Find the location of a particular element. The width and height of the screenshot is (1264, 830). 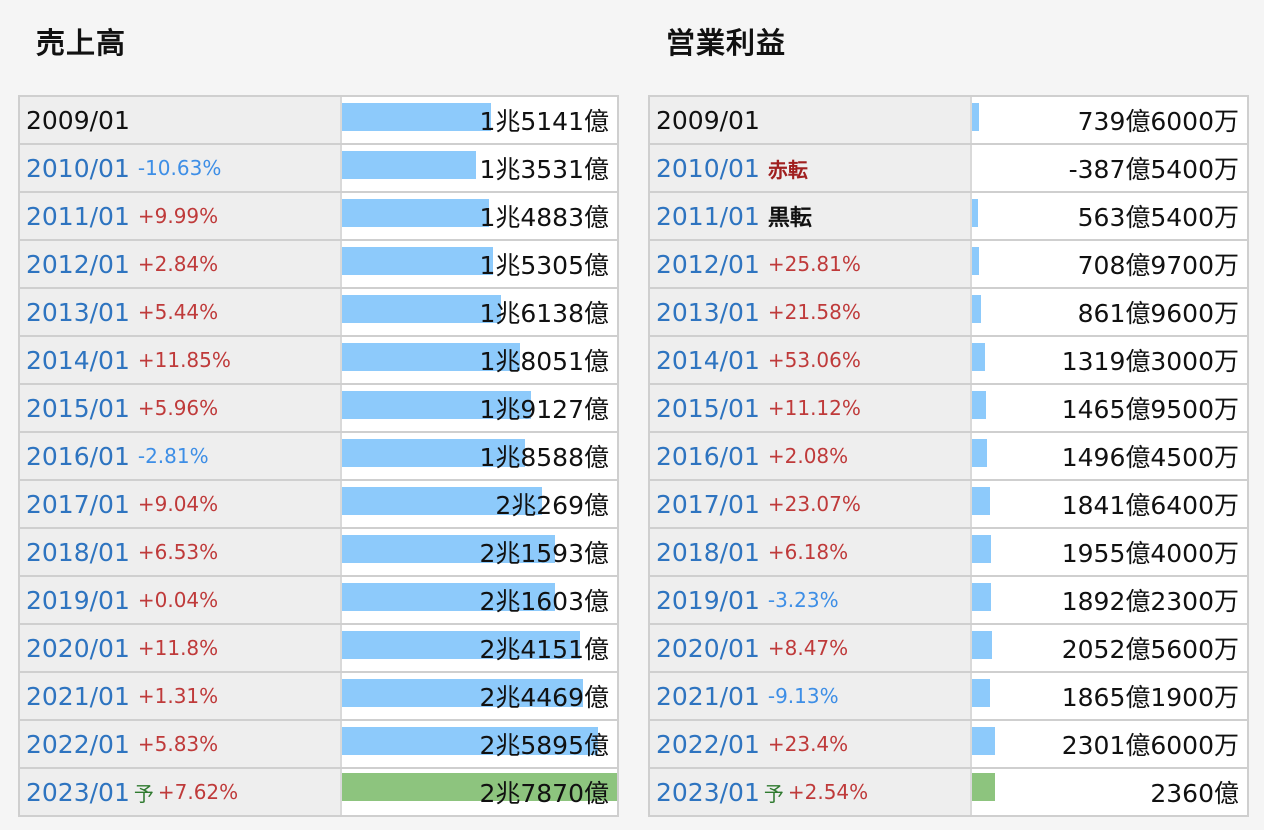

year-cell: 2019/01 +0.04% is located at coordinates (181, 600).